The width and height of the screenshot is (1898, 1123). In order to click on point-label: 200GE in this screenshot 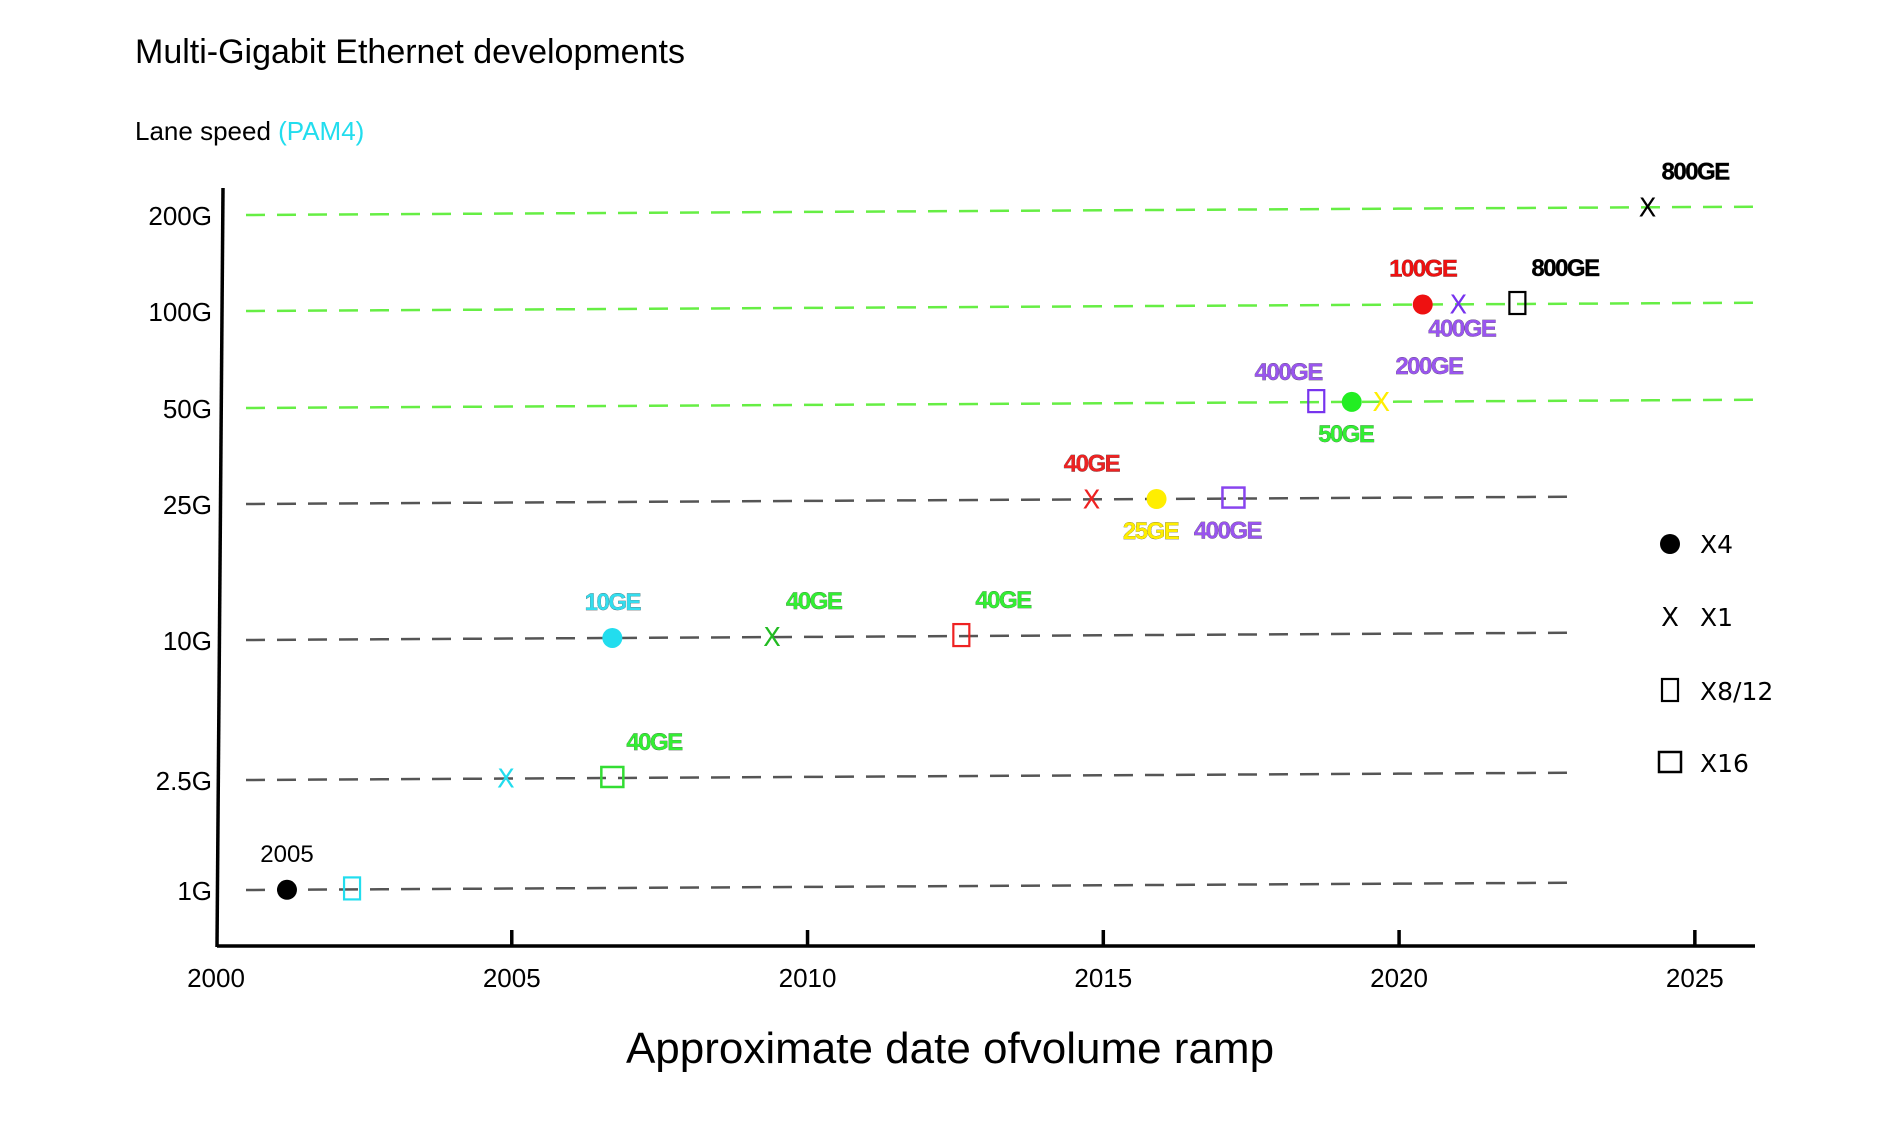, I will do `click(1429, 366)`.